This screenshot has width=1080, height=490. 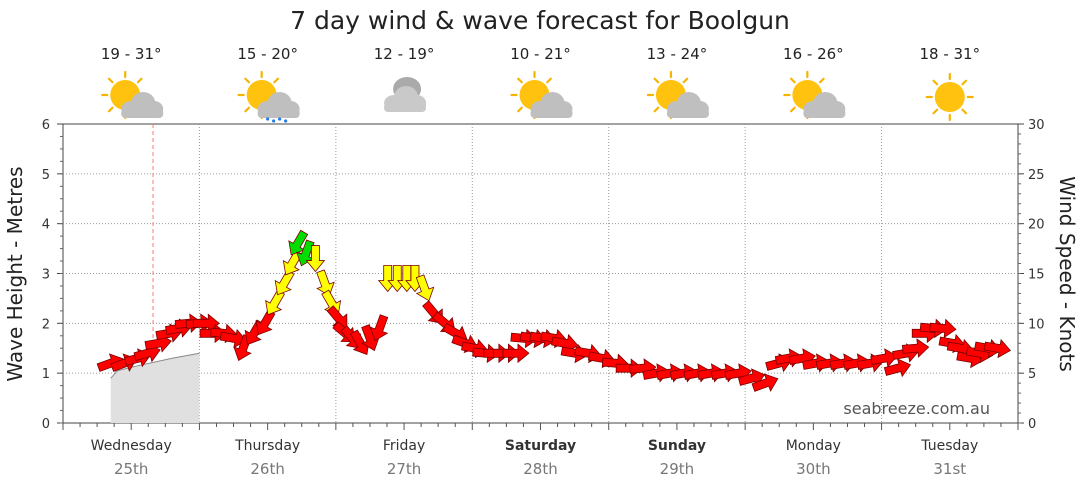 I want to click on wave-line, so click(x=155, y=365).